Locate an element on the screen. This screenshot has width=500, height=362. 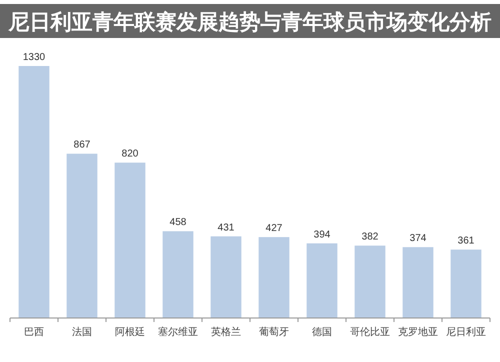
data-label: 427 is located at coordinates (274, 228).